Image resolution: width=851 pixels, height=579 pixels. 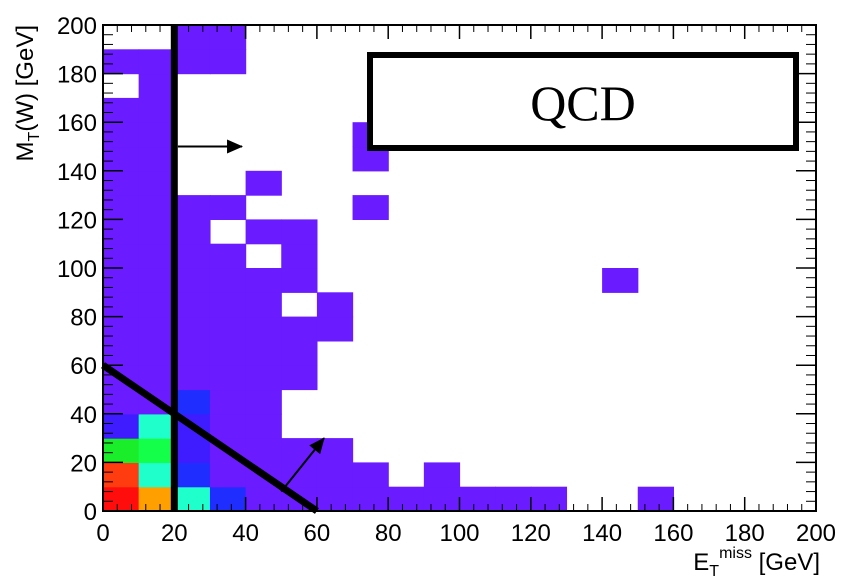 I want to click on cut-arrow, so click(x=302, y=465).